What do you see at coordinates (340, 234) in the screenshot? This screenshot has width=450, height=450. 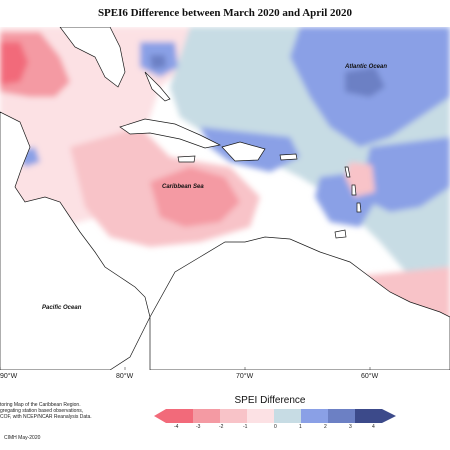 I see `trinidad` at bounding box center [340, 234].